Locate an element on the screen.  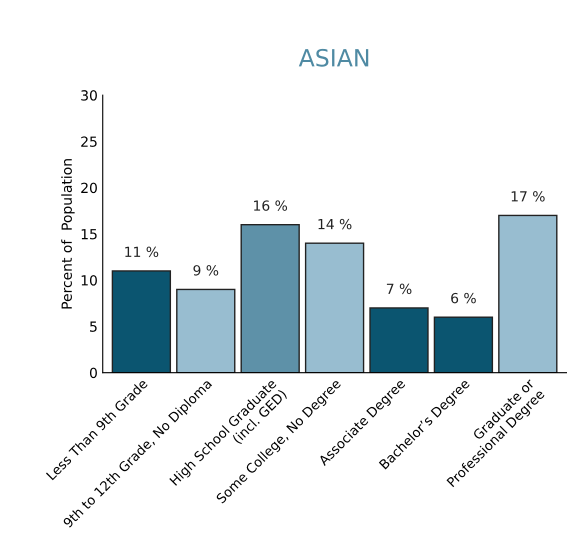
y-tick-label: 15 is located at coordinates (89, 234).